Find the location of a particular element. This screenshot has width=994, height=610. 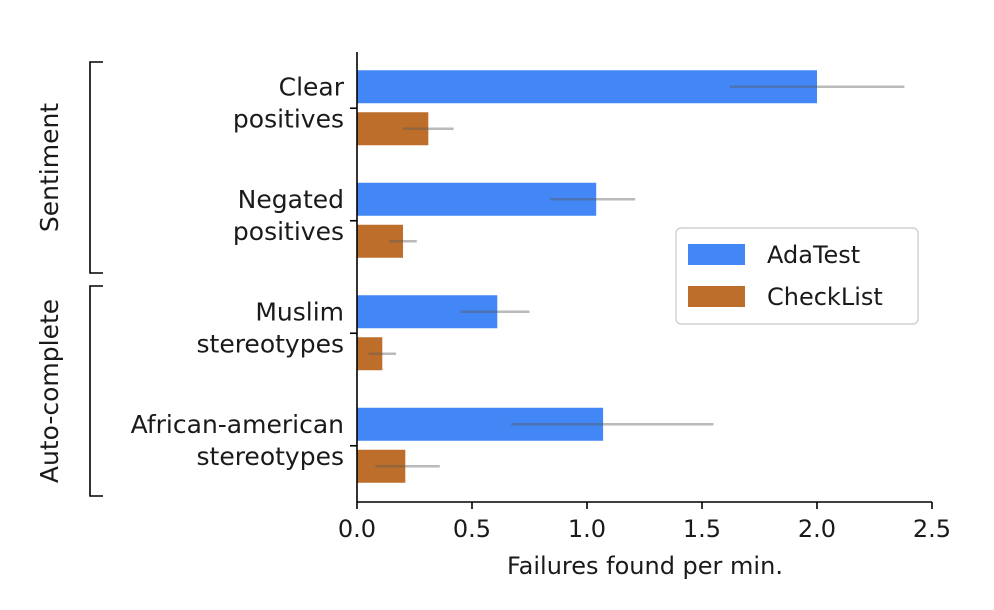

x-tick-label: 2.0 is located at coordinates (817, 529).